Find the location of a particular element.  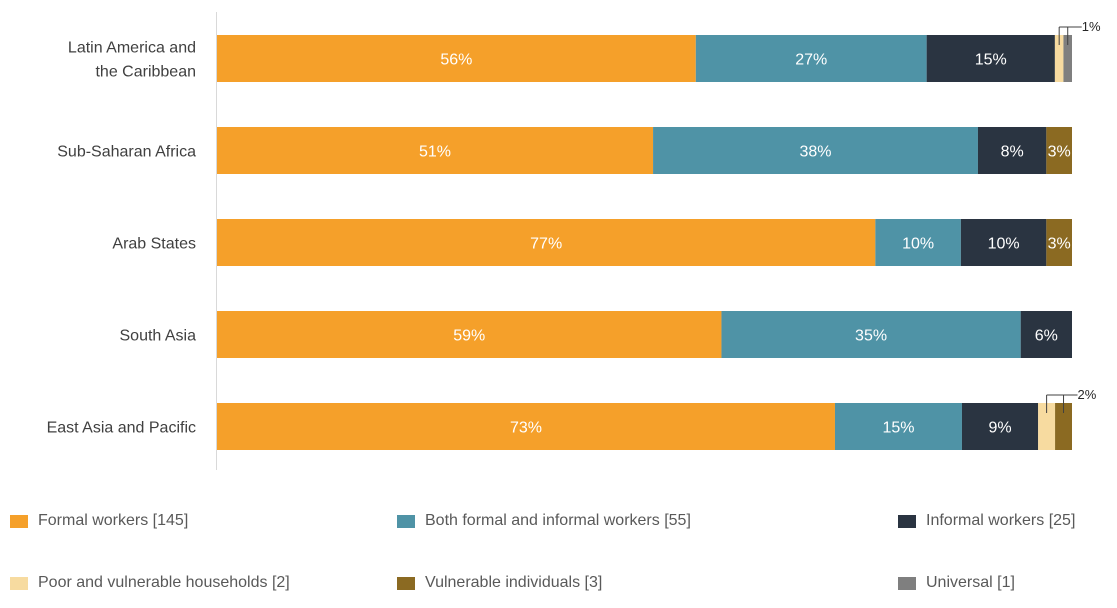

data-label: 8% is located at coordinates (1012, 152).